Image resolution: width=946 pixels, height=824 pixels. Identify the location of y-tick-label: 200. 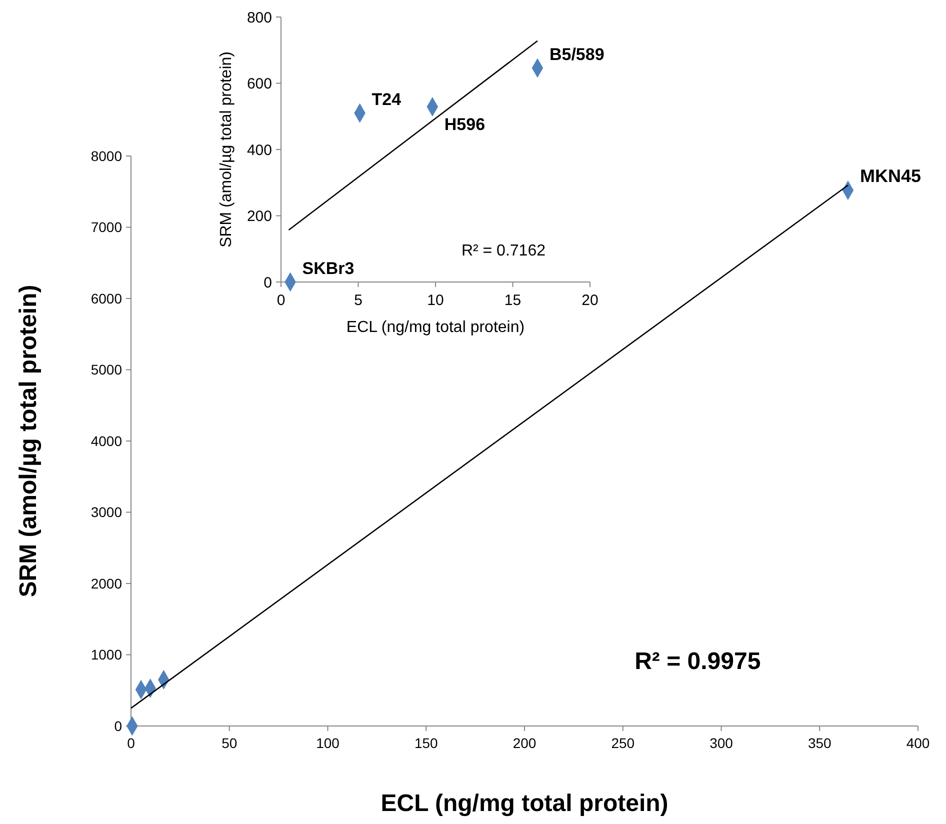
(259, 216).